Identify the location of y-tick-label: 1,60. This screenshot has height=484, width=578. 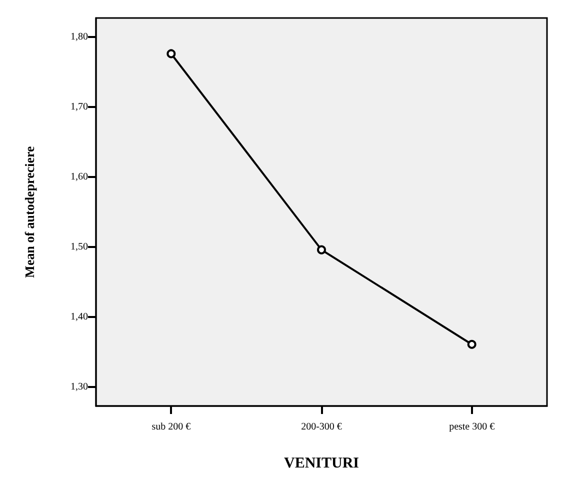
(79, 176).